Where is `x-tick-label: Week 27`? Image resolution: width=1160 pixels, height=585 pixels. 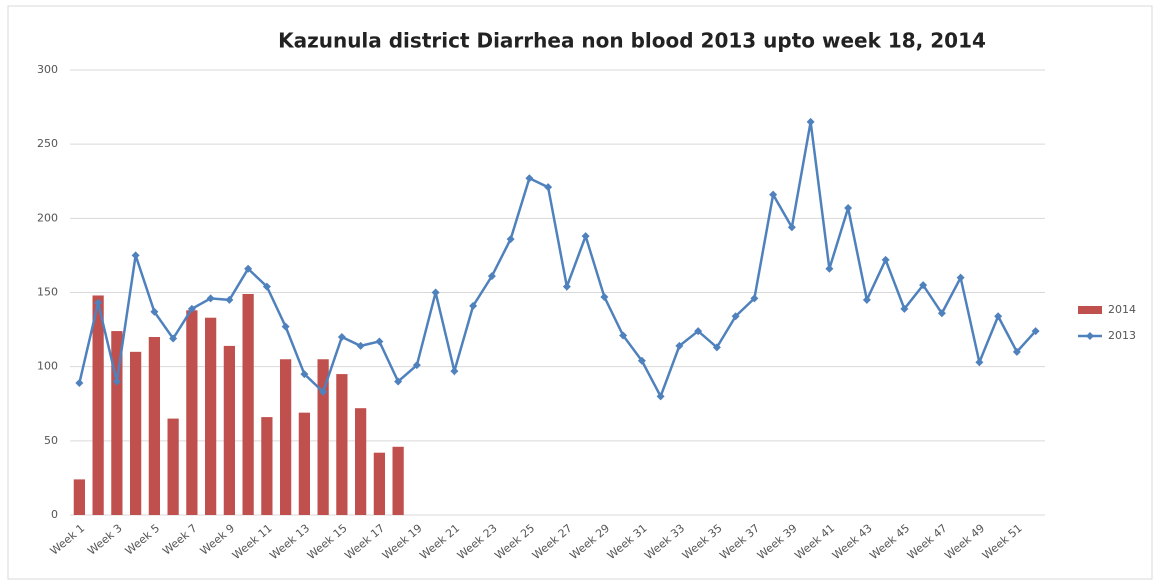
x-tick-label: Week 27 is located at coordinates (552, 542).